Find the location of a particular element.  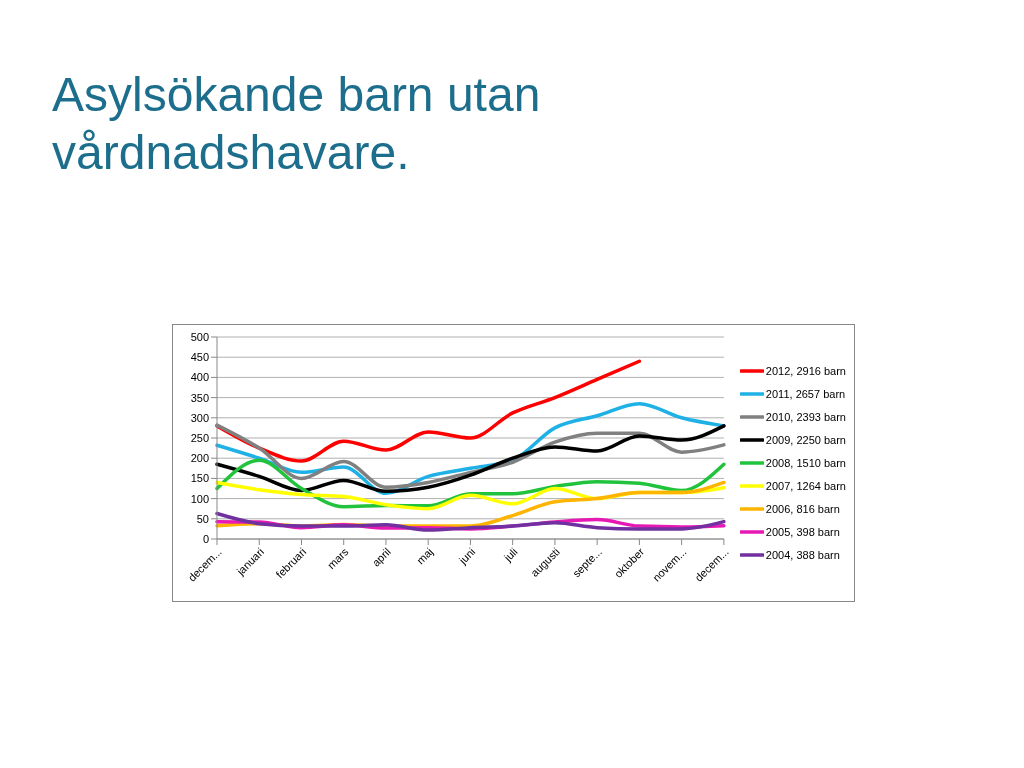

y-tick-label: 500 is located at coordinates (199, 336).